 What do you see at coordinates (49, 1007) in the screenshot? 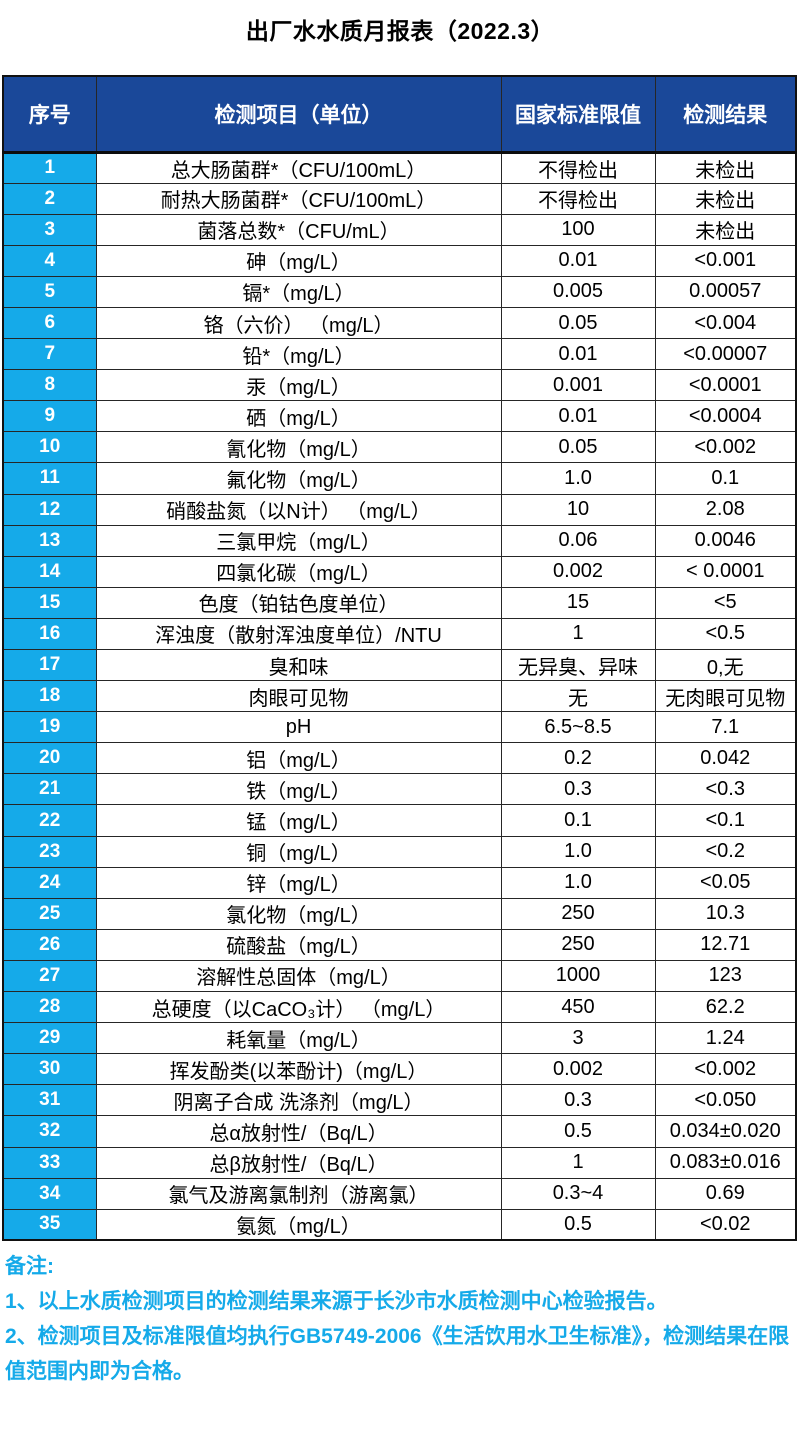
I see `row-index: 28` at bounding box center [49, 1007].